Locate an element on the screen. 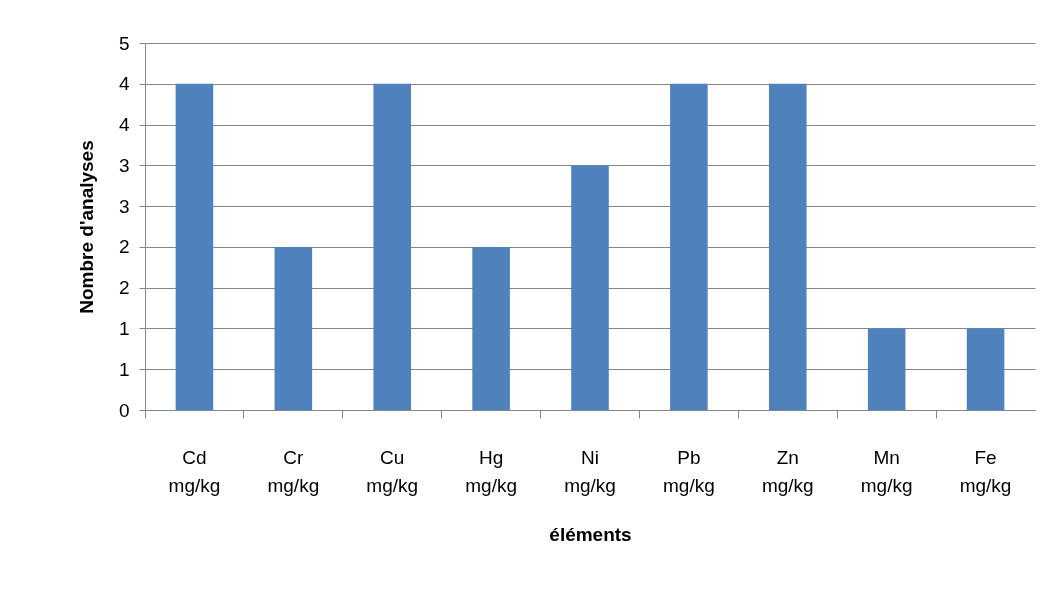 The width and height of the screenshot is (1061, 599). x-tick-label: Mn mg/kg is located at coordinates (886, 471).